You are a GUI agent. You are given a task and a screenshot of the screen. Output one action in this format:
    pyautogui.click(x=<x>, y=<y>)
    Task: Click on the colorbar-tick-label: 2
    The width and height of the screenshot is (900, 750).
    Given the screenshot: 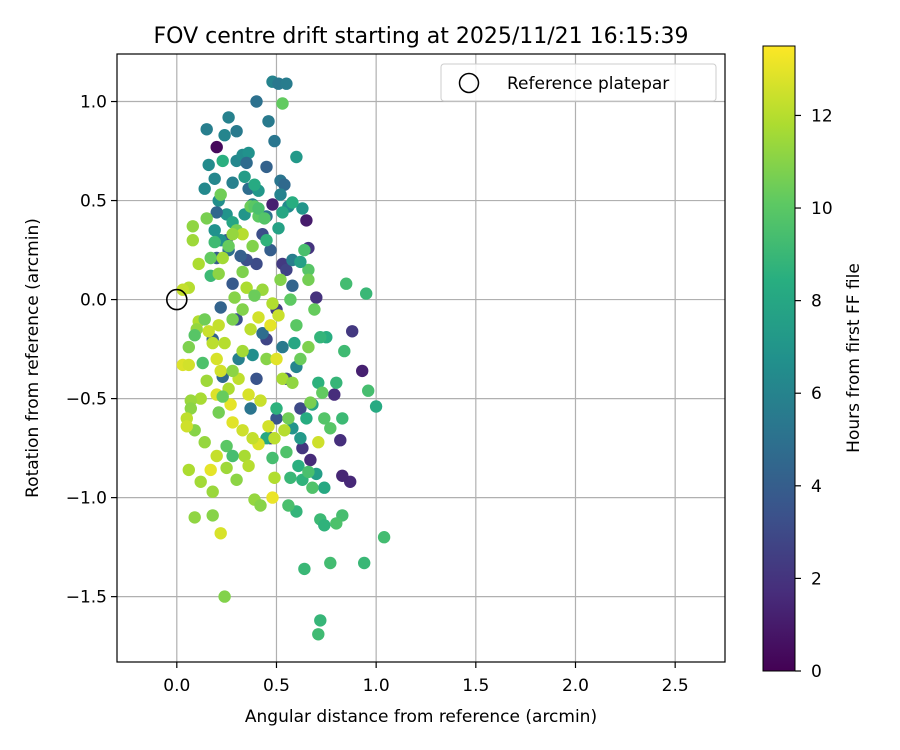 What is the action you would take?
    pyautogui.click(x=816, y=579)
    